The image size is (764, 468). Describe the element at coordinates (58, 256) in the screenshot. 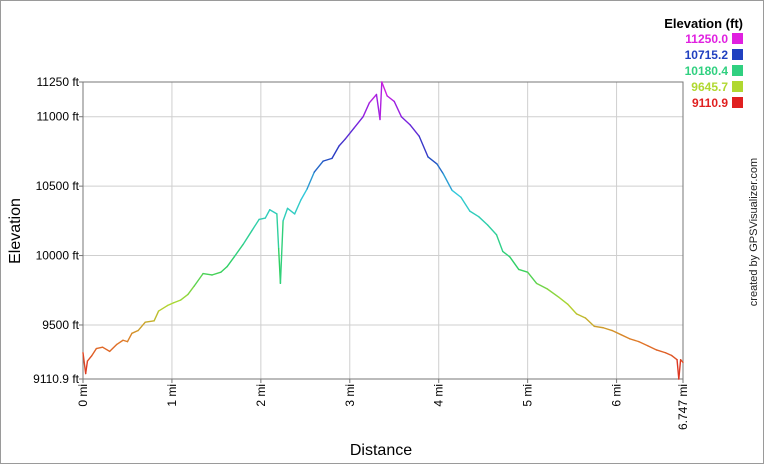

I see `y-tick-label: 10000 ft` at that location.